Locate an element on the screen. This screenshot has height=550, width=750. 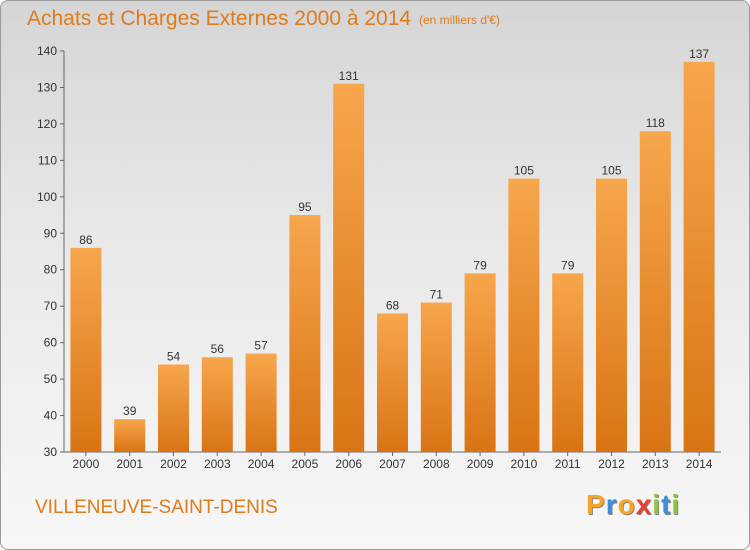
bar-2000 is located at coordinates (86, 349).